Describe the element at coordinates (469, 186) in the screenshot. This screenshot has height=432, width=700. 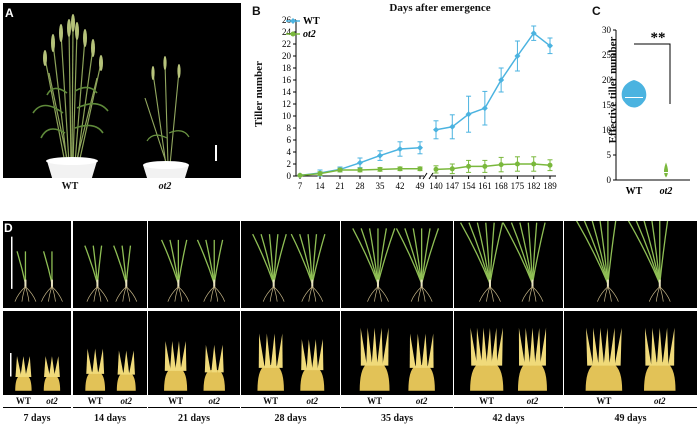
I see `x-tick-label: 154` at that location.